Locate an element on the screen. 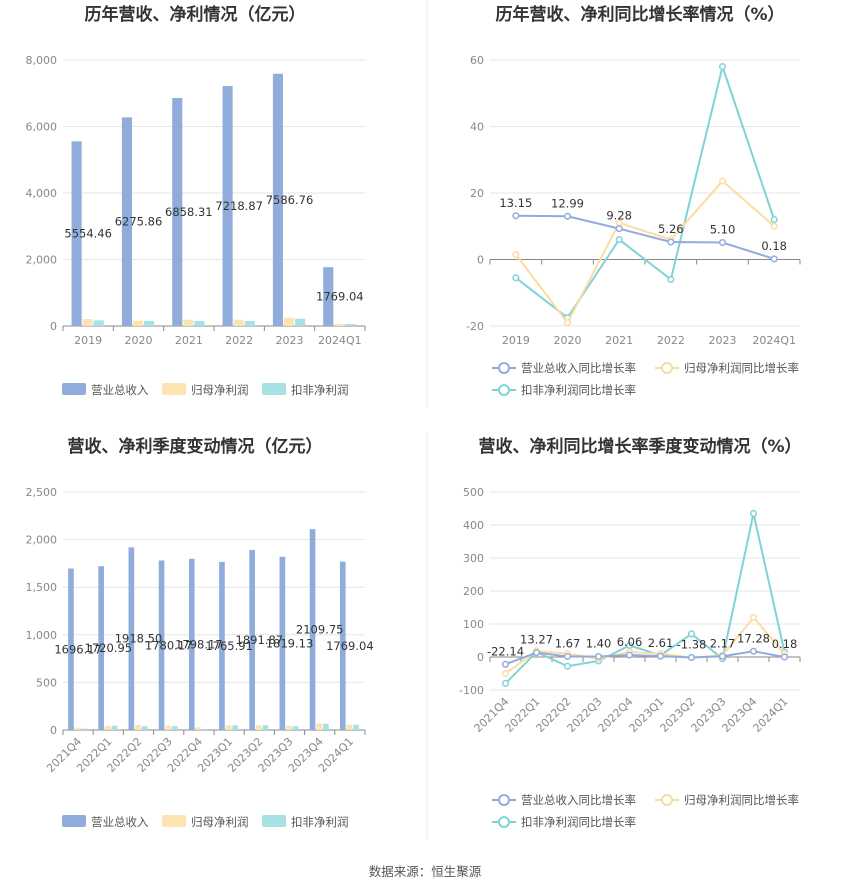 This screenshot has height=891, width=850. y-tick-label: -100 is located at coordinates (471, 690).